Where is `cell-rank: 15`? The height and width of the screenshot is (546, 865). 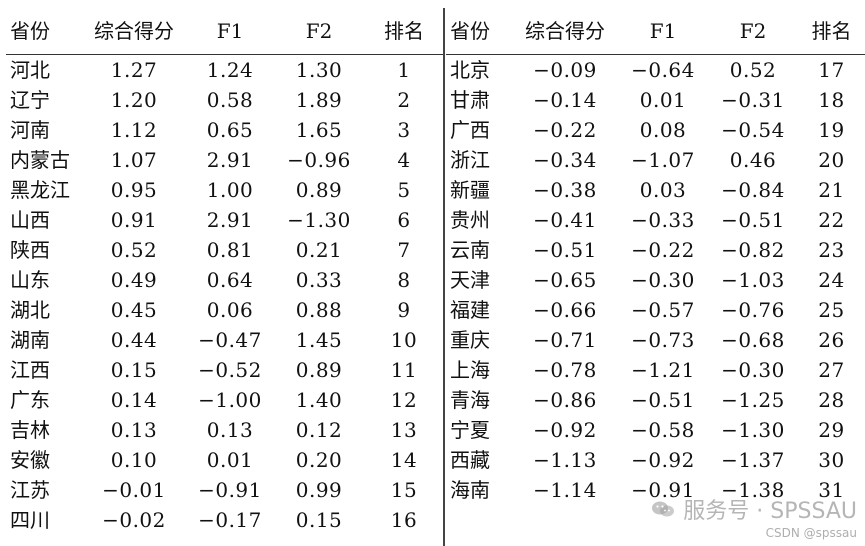 cell-rank: 15 is located at coordinates (404, 490).